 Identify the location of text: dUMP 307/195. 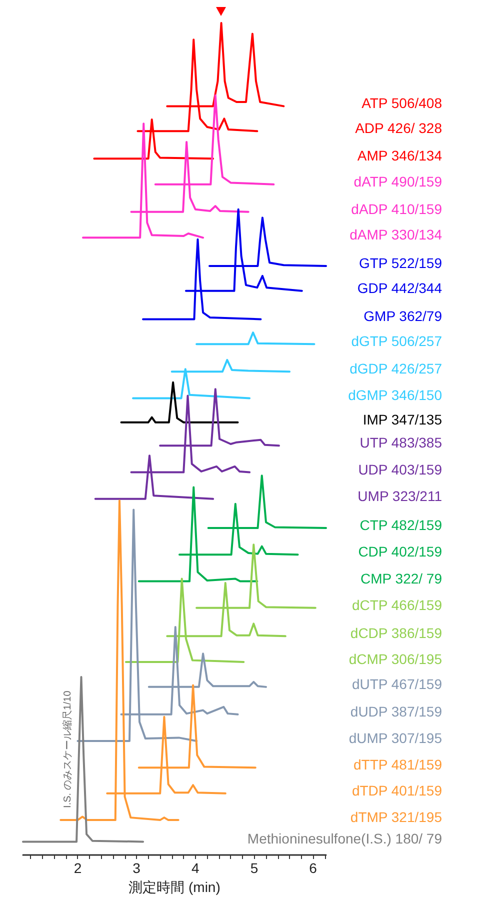
(395, 738).